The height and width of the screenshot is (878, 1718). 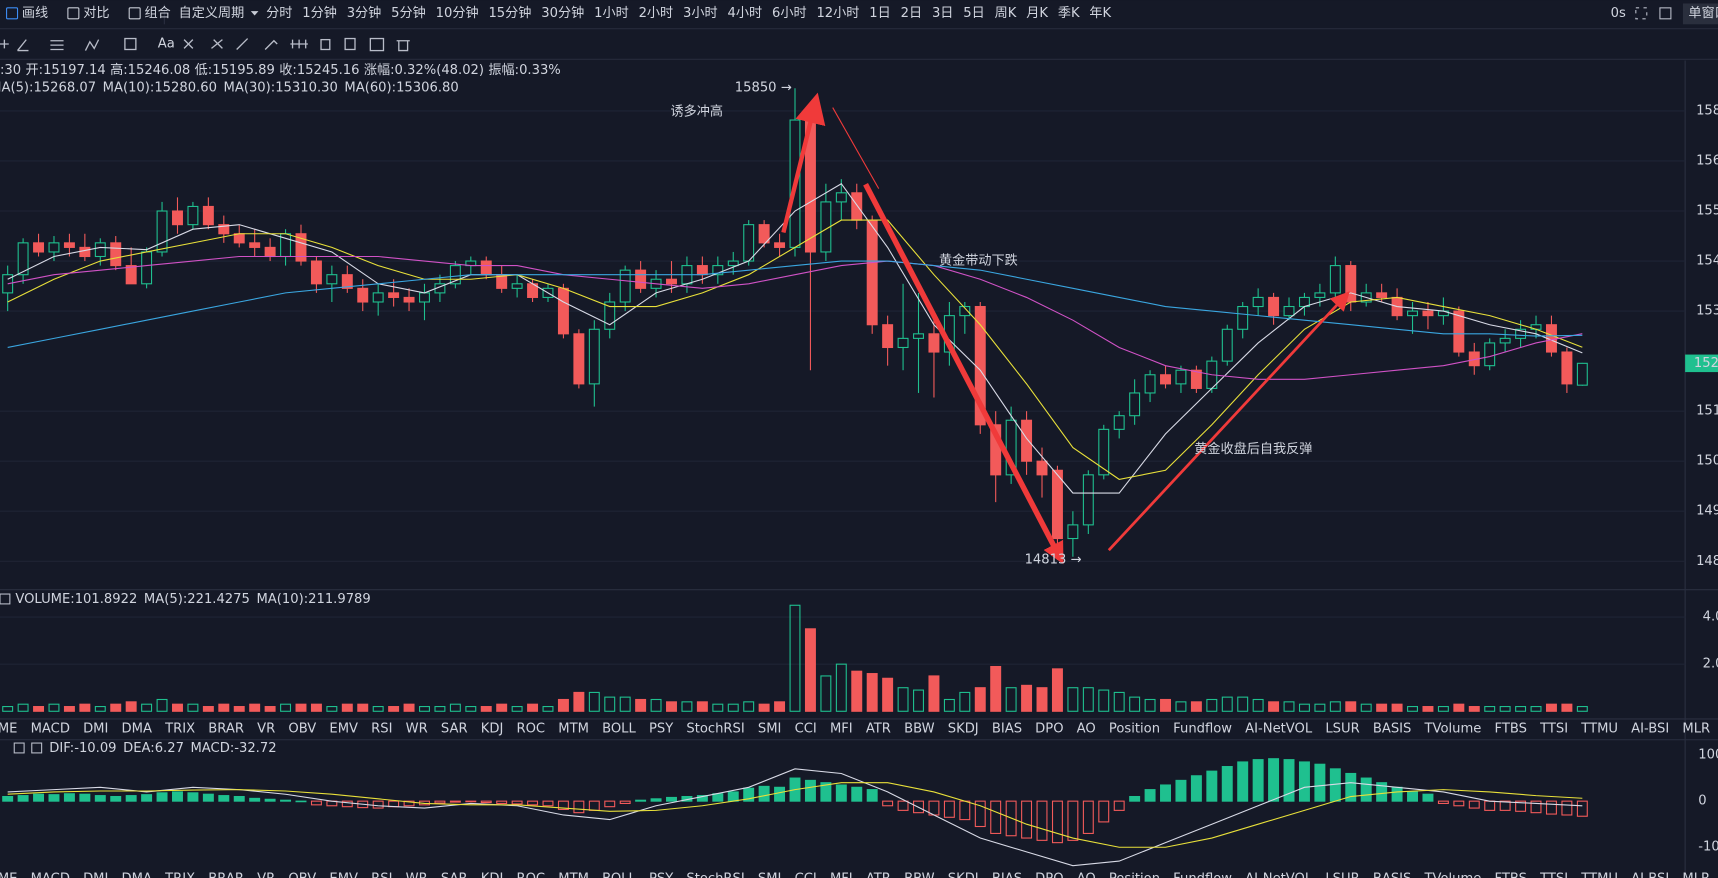 I want to click on toolbar-button: 画线, so click(x=35, y=13).